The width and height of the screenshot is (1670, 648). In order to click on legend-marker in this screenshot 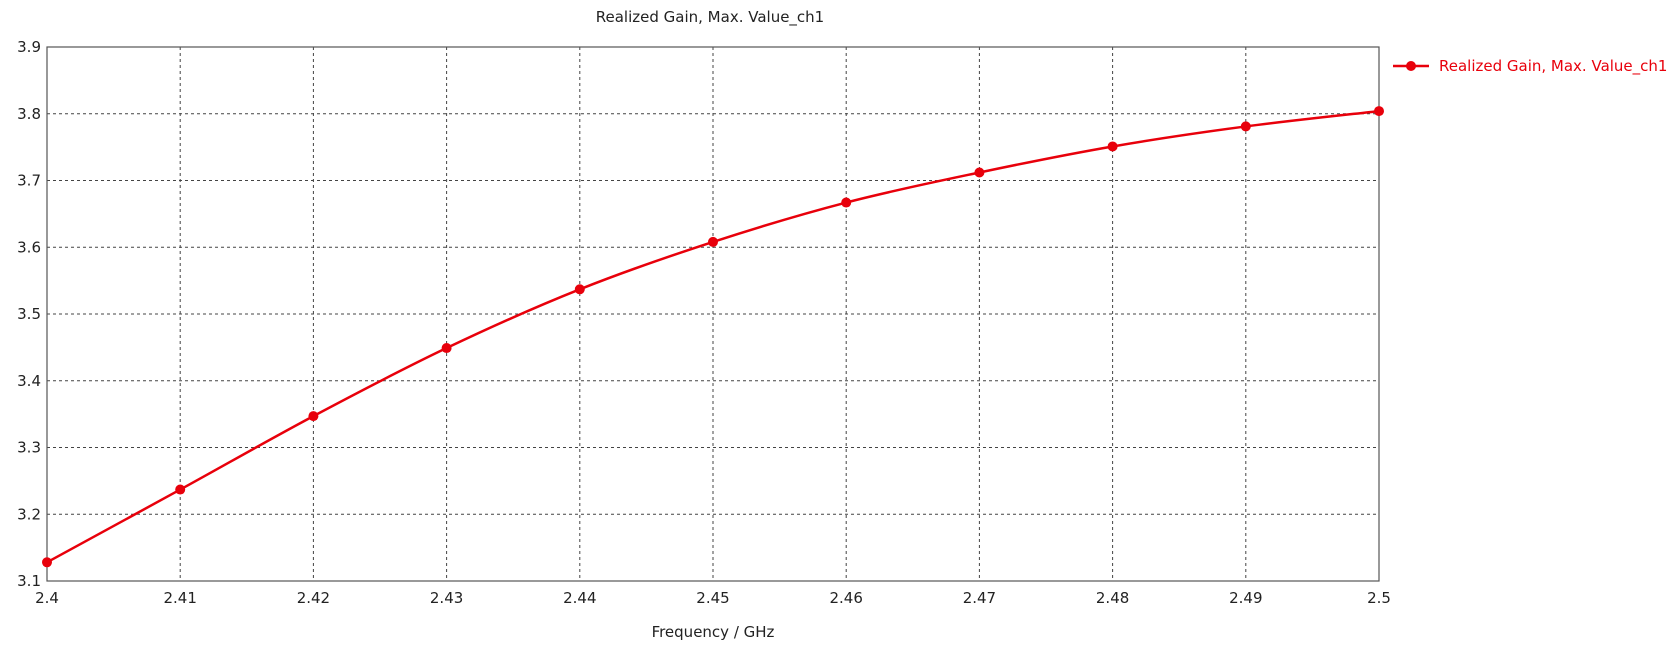, I will do `click(1411, 66)`.